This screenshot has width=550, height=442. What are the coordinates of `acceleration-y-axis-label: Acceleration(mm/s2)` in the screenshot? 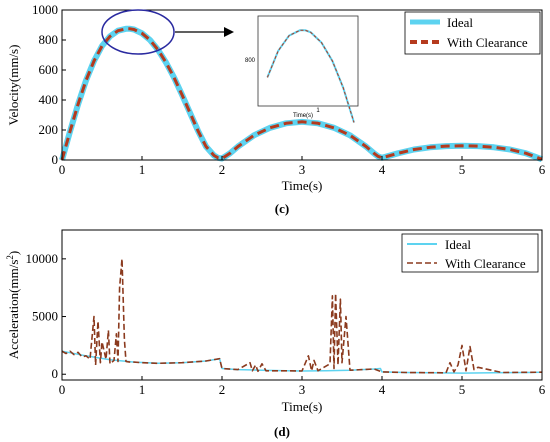 It's located at (13, 305).